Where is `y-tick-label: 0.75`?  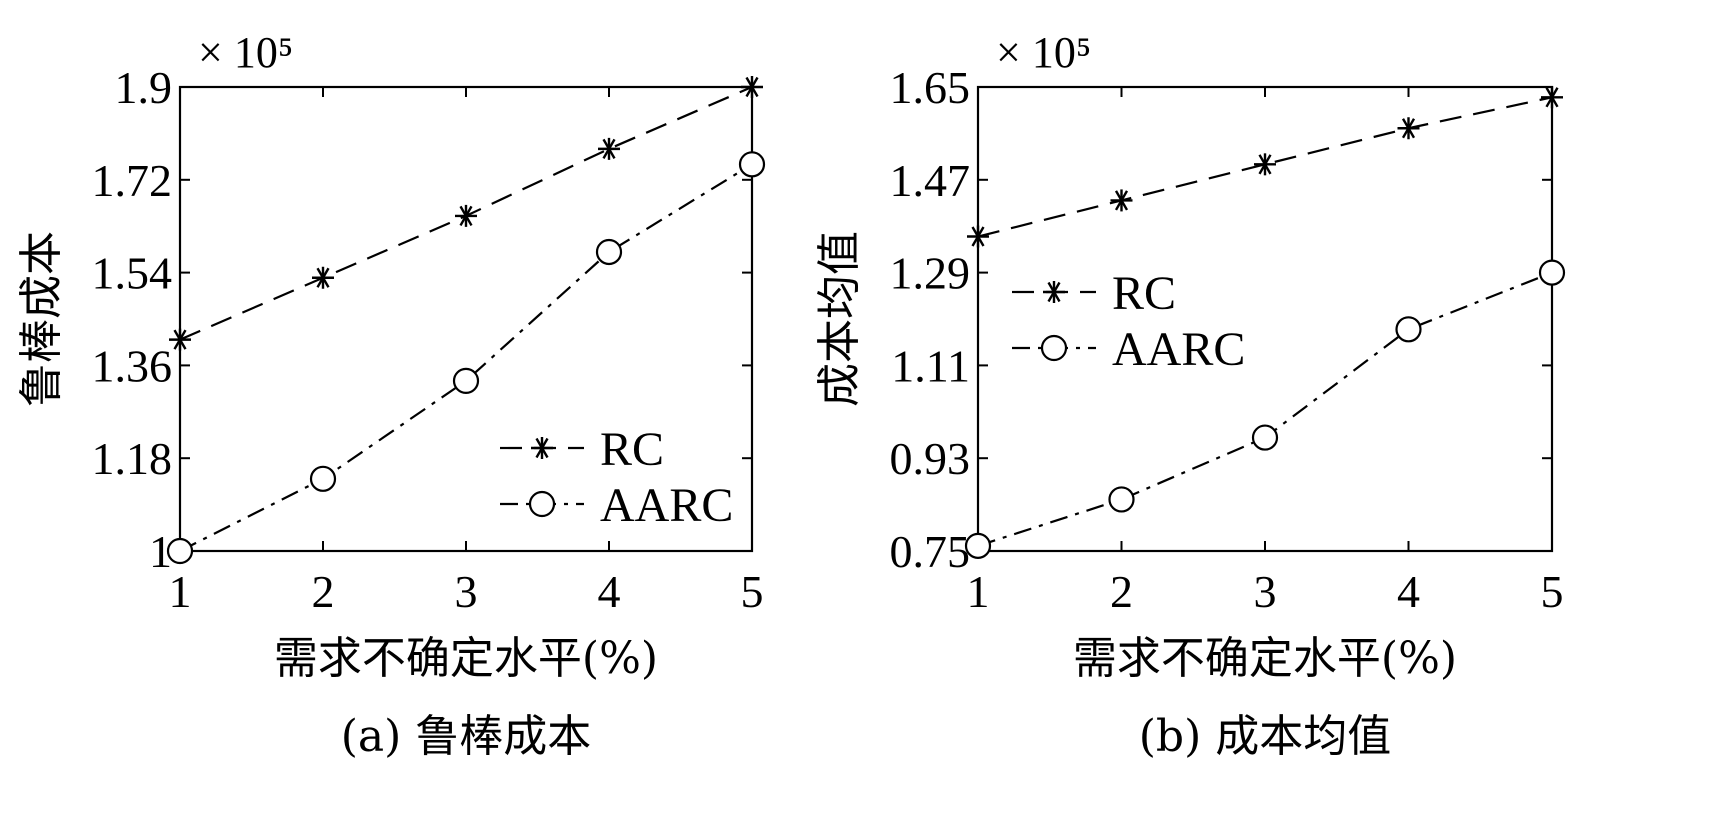
y-tick-label: 0.75 is located at coordinates (930, 551).